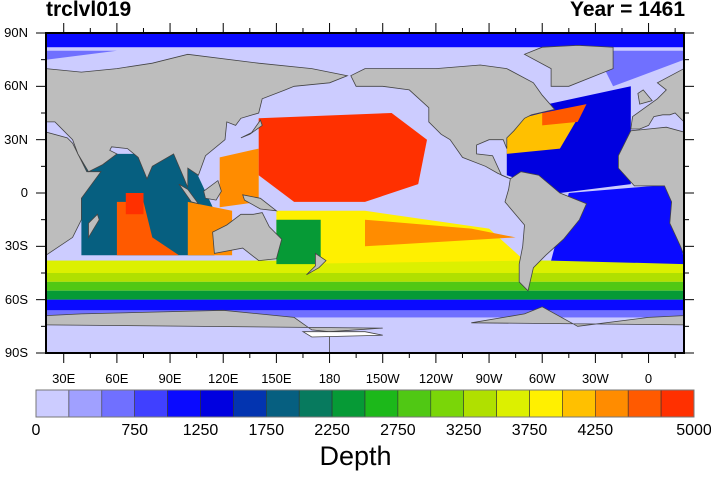 This screenshot has height=477, width=711. I want to click on lon-label: 120W, so click(435, 378).